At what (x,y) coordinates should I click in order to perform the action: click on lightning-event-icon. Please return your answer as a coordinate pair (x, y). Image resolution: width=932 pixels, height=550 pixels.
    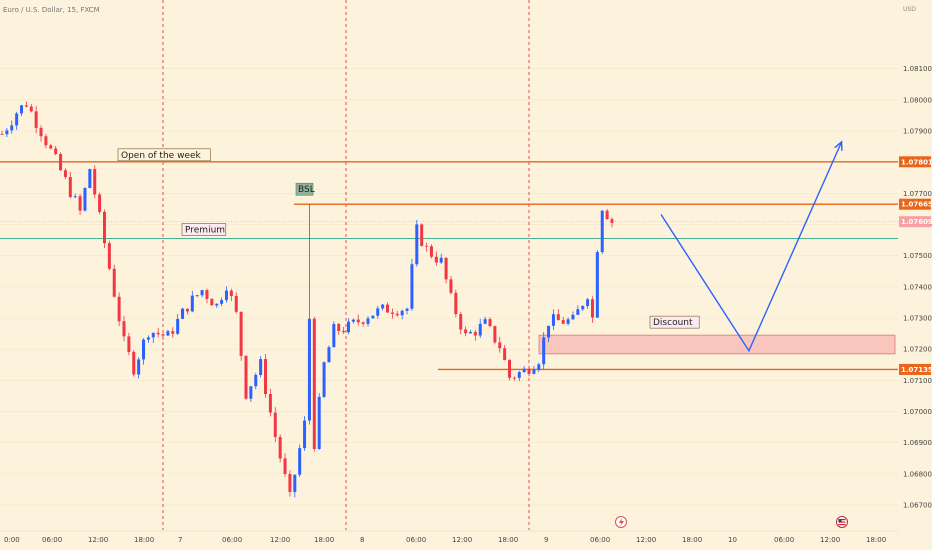
    Looking at the image, I should click on (621, 522).